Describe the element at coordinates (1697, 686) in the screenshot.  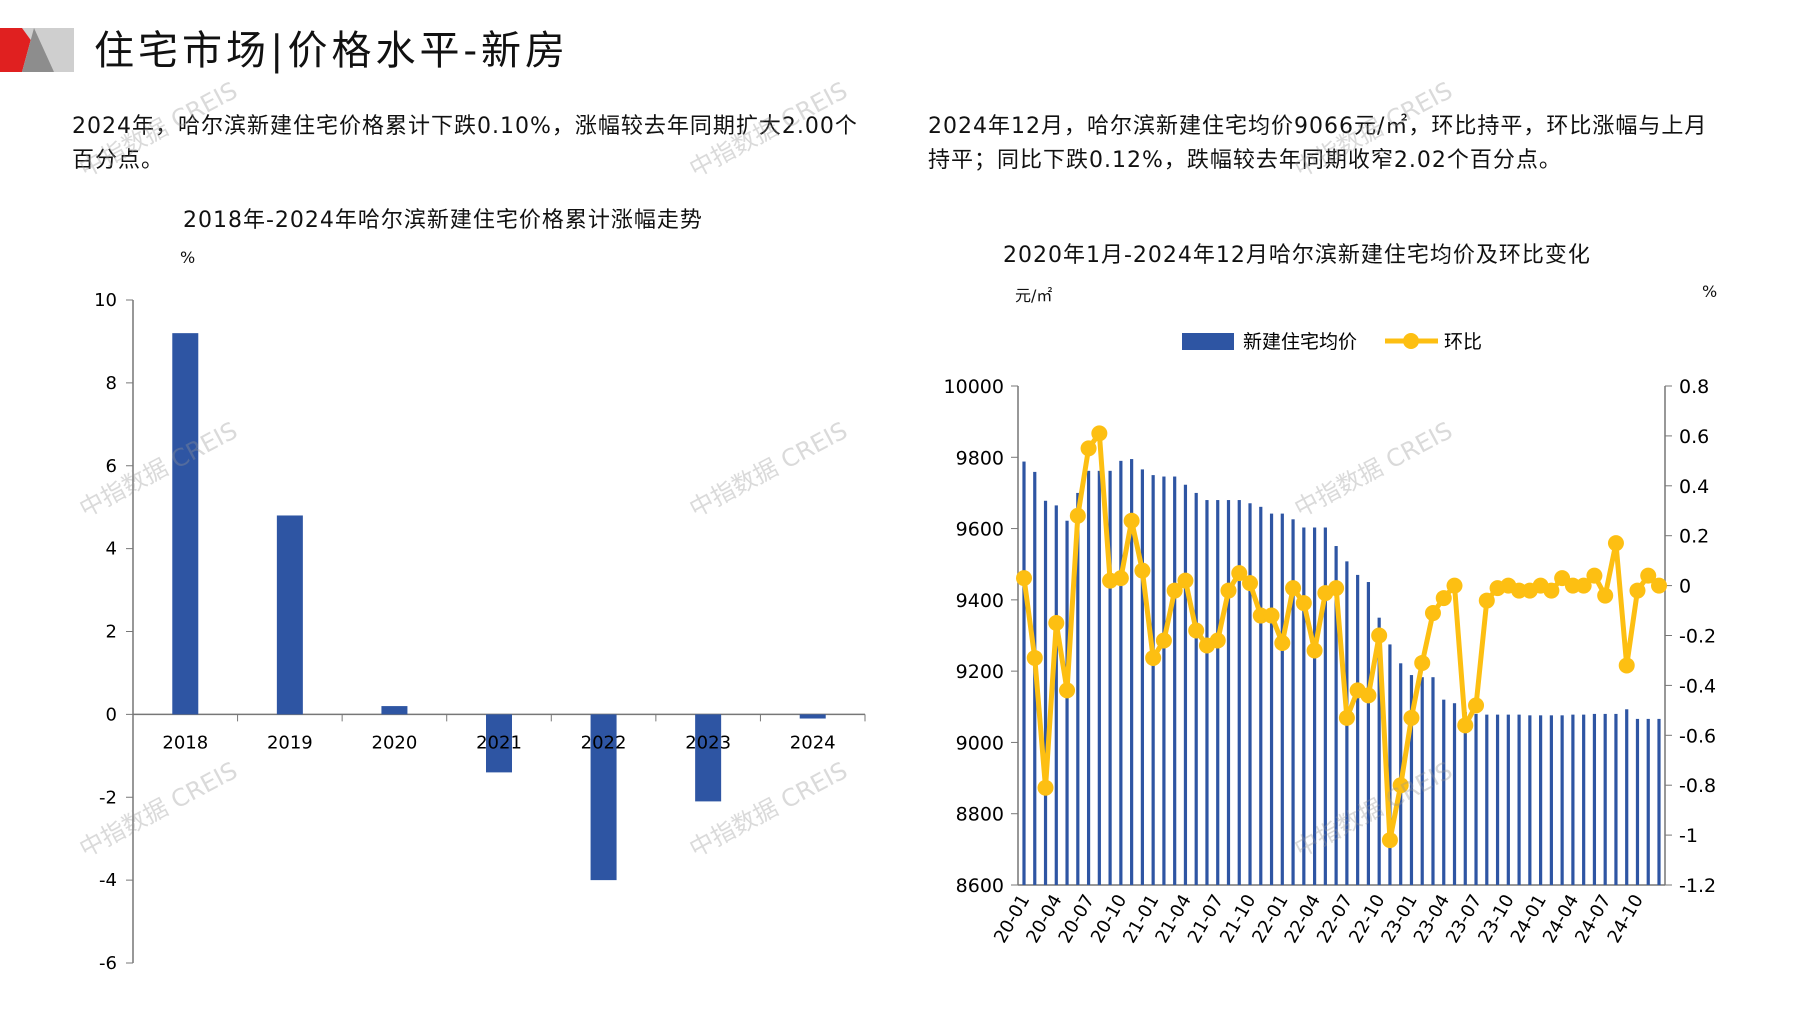
I see `right-y-tick-label: -0.4` at that location.